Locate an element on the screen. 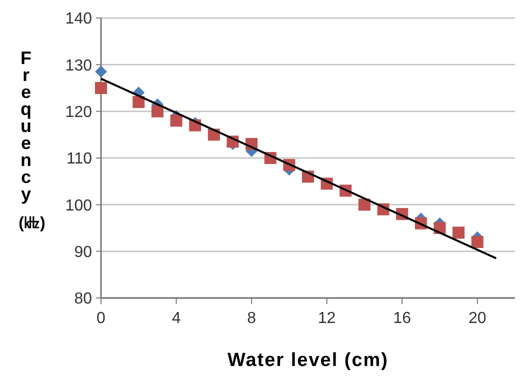 This screenshot has width=531, height=386. x-tick-label: 8 is located at coordinates (251, 318).